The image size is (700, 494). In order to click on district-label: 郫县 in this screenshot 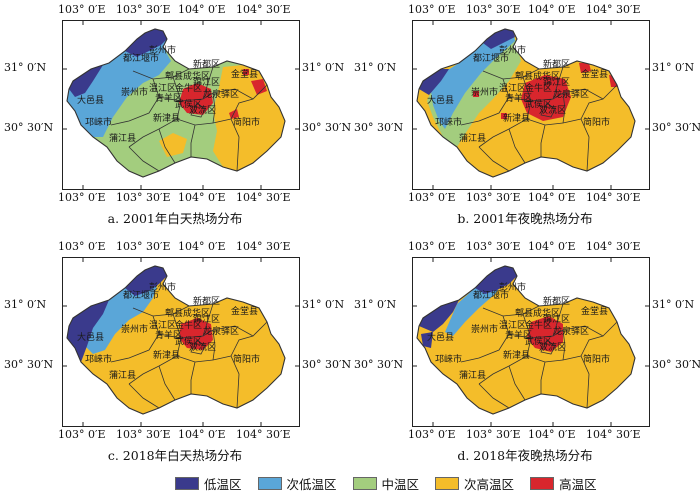, I will do `click(524, 313)`.